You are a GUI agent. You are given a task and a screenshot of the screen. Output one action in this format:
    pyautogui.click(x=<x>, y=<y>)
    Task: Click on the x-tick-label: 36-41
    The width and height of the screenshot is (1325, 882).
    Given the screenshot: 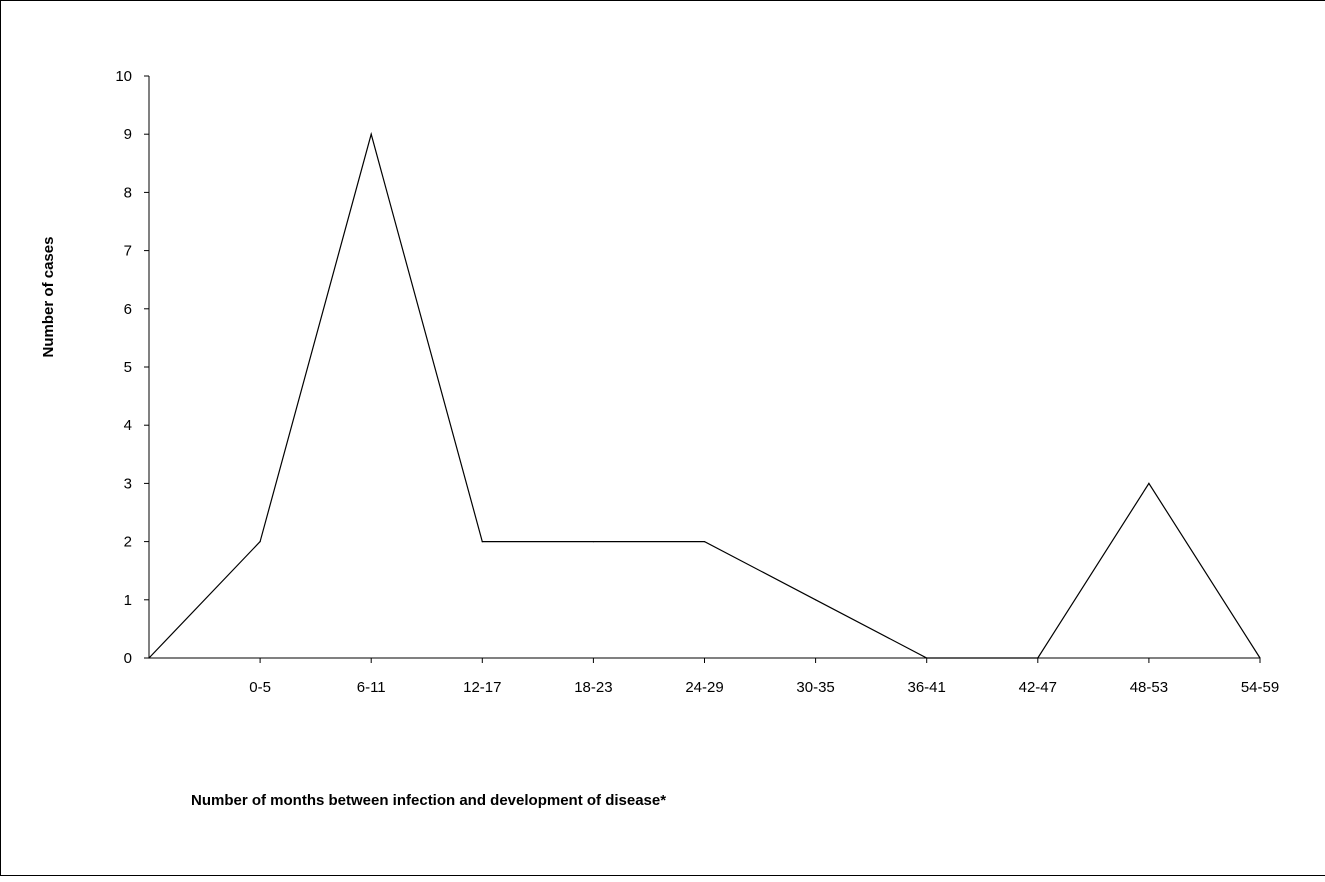 What is the action you would take?
    pyautogui.click(x=927, y=687)
    